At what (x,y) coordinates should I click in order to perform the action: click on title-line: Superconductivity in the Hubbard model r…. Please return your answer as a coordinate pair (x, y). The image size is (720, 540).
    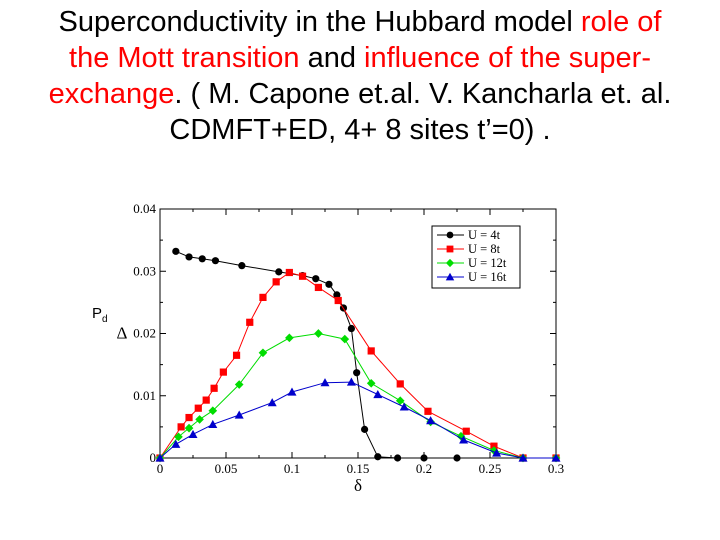
    Looking at the image, I should click on (360, 22).